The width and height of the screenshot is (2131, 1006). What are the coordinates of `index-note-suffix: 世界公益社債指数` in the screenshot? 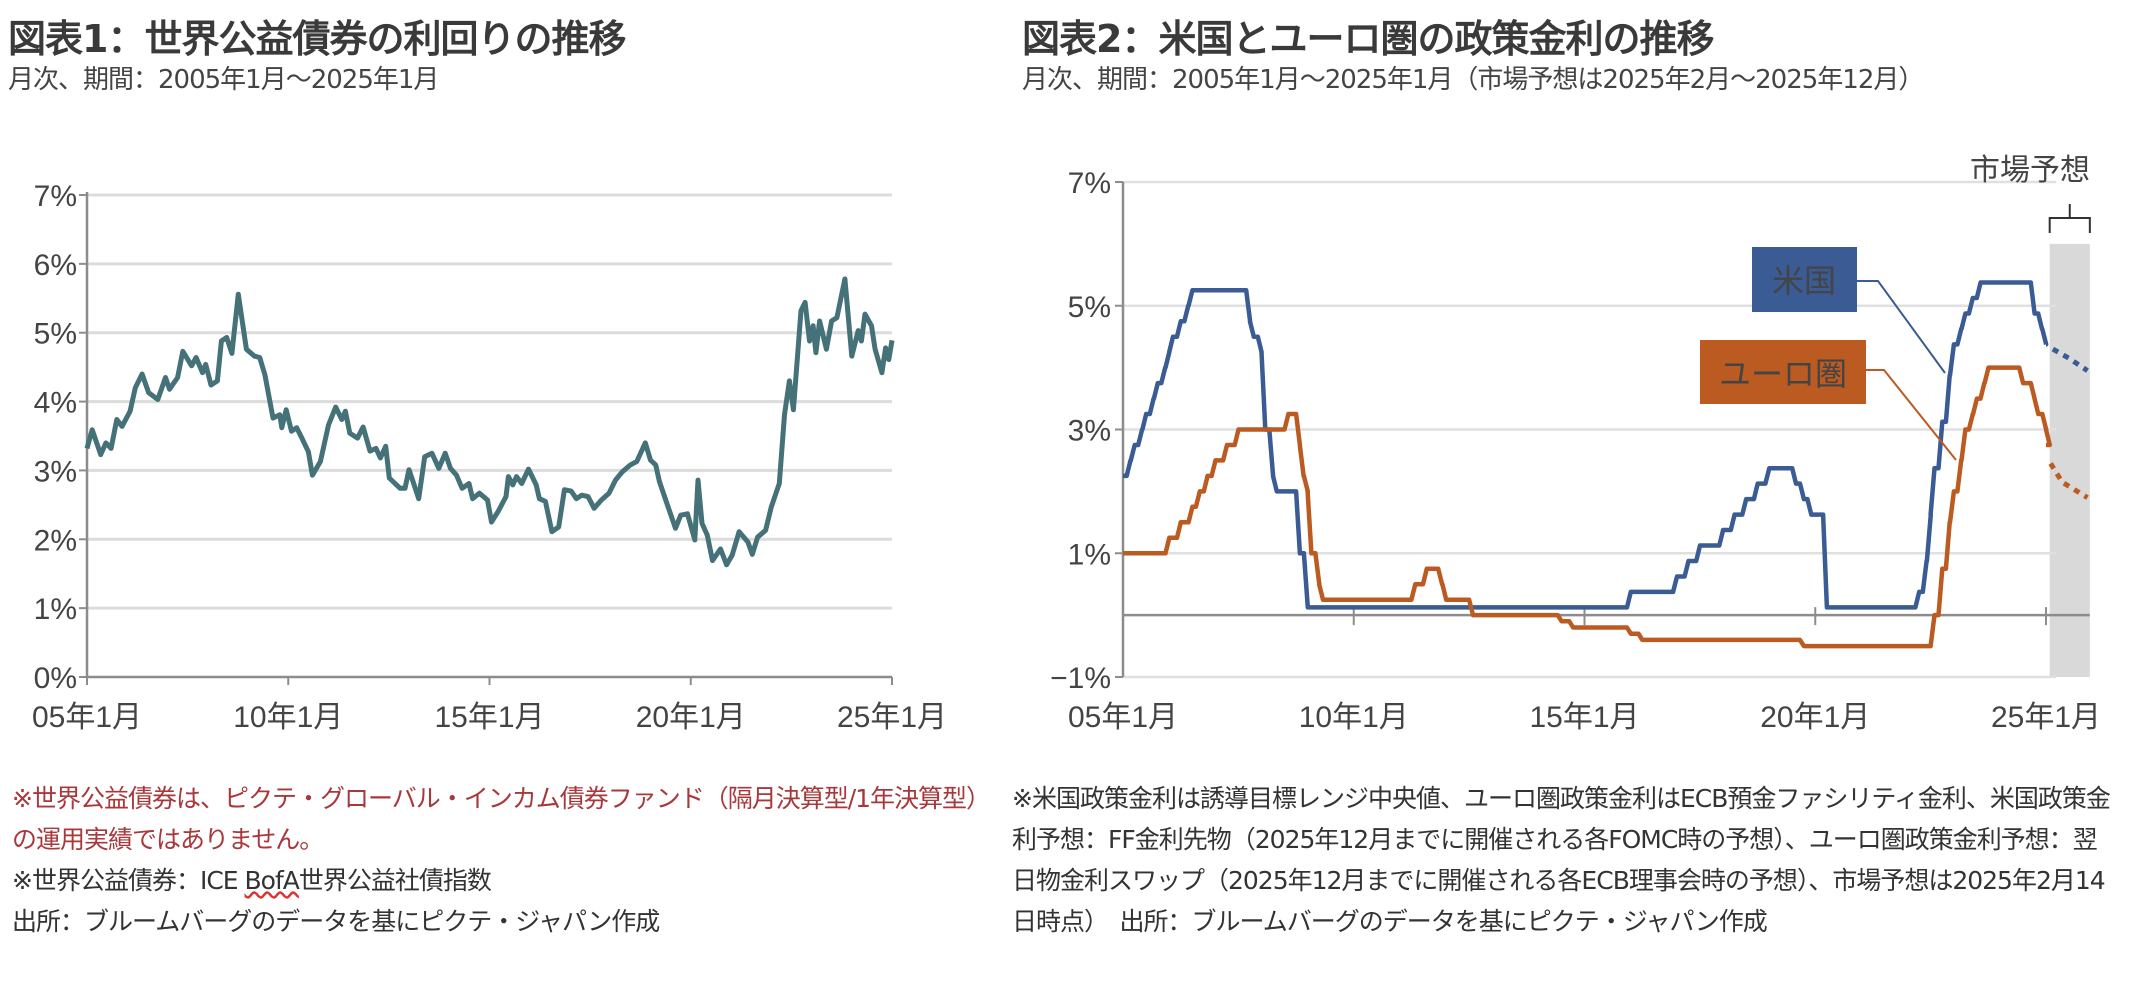 It's located at (395, 880).